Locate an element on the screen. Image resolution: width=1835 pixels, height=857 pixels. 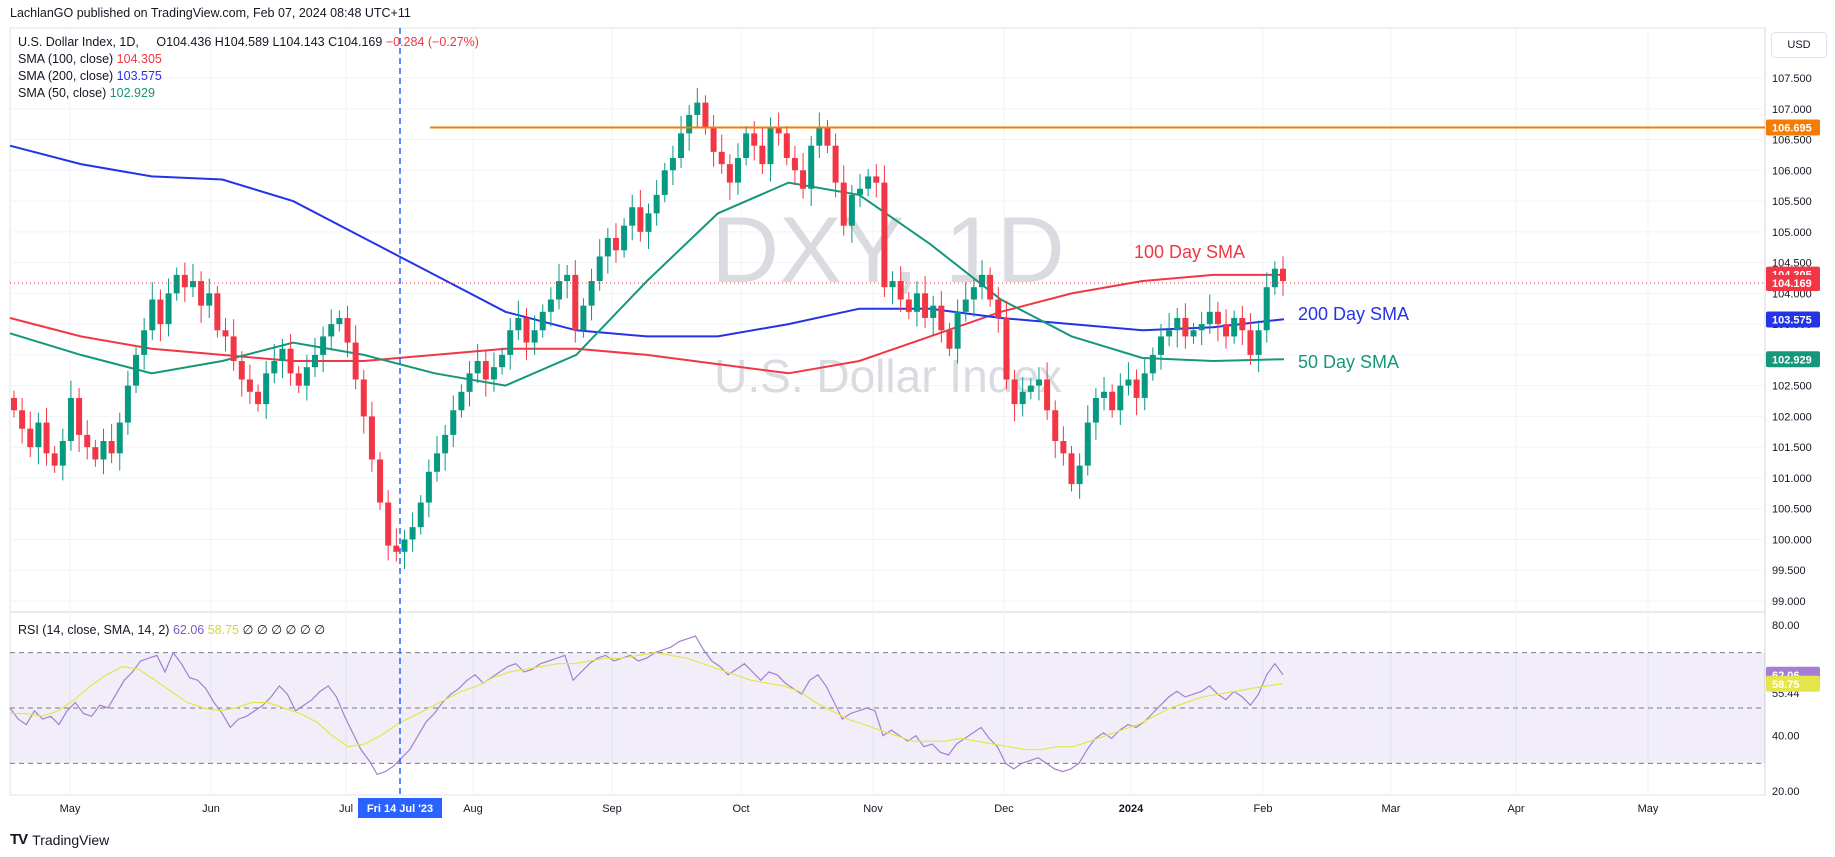
legend-sma200-value: 103.575 is located at coordinates (139, 76).